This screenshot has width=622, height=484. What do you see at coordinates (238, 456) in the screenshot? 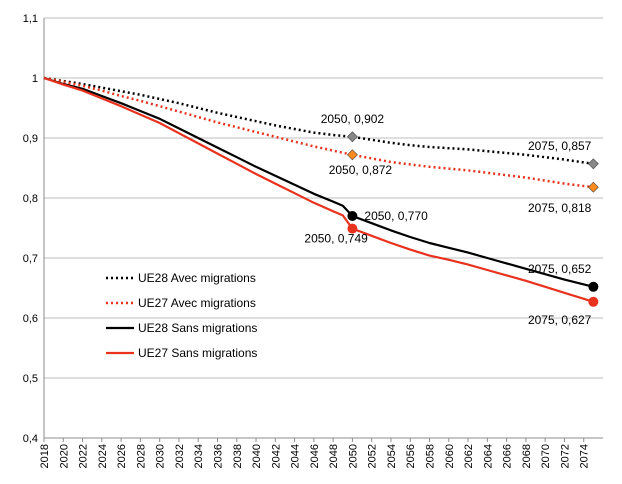
I see `x-tick-label: 2038` at bounding box center [238, 456].